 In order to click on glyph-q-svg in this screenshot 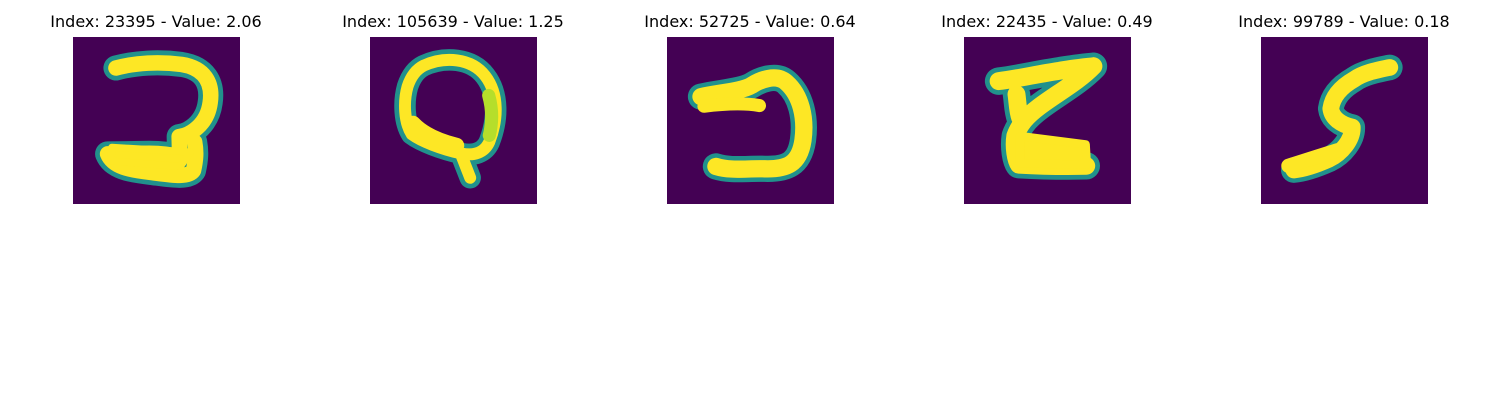, I will do `click(453, 120)`.